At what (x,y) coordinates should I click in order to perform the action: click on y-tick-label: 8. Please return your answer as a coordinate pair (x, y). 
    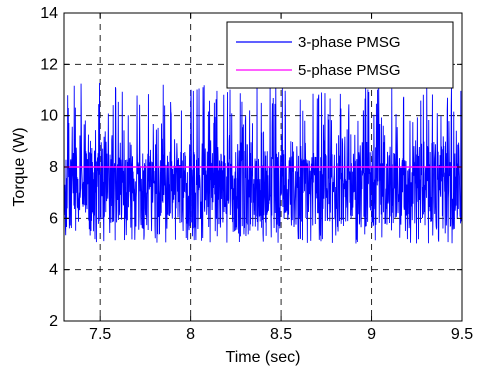
    Looking at the image, I should click on (53, 167).